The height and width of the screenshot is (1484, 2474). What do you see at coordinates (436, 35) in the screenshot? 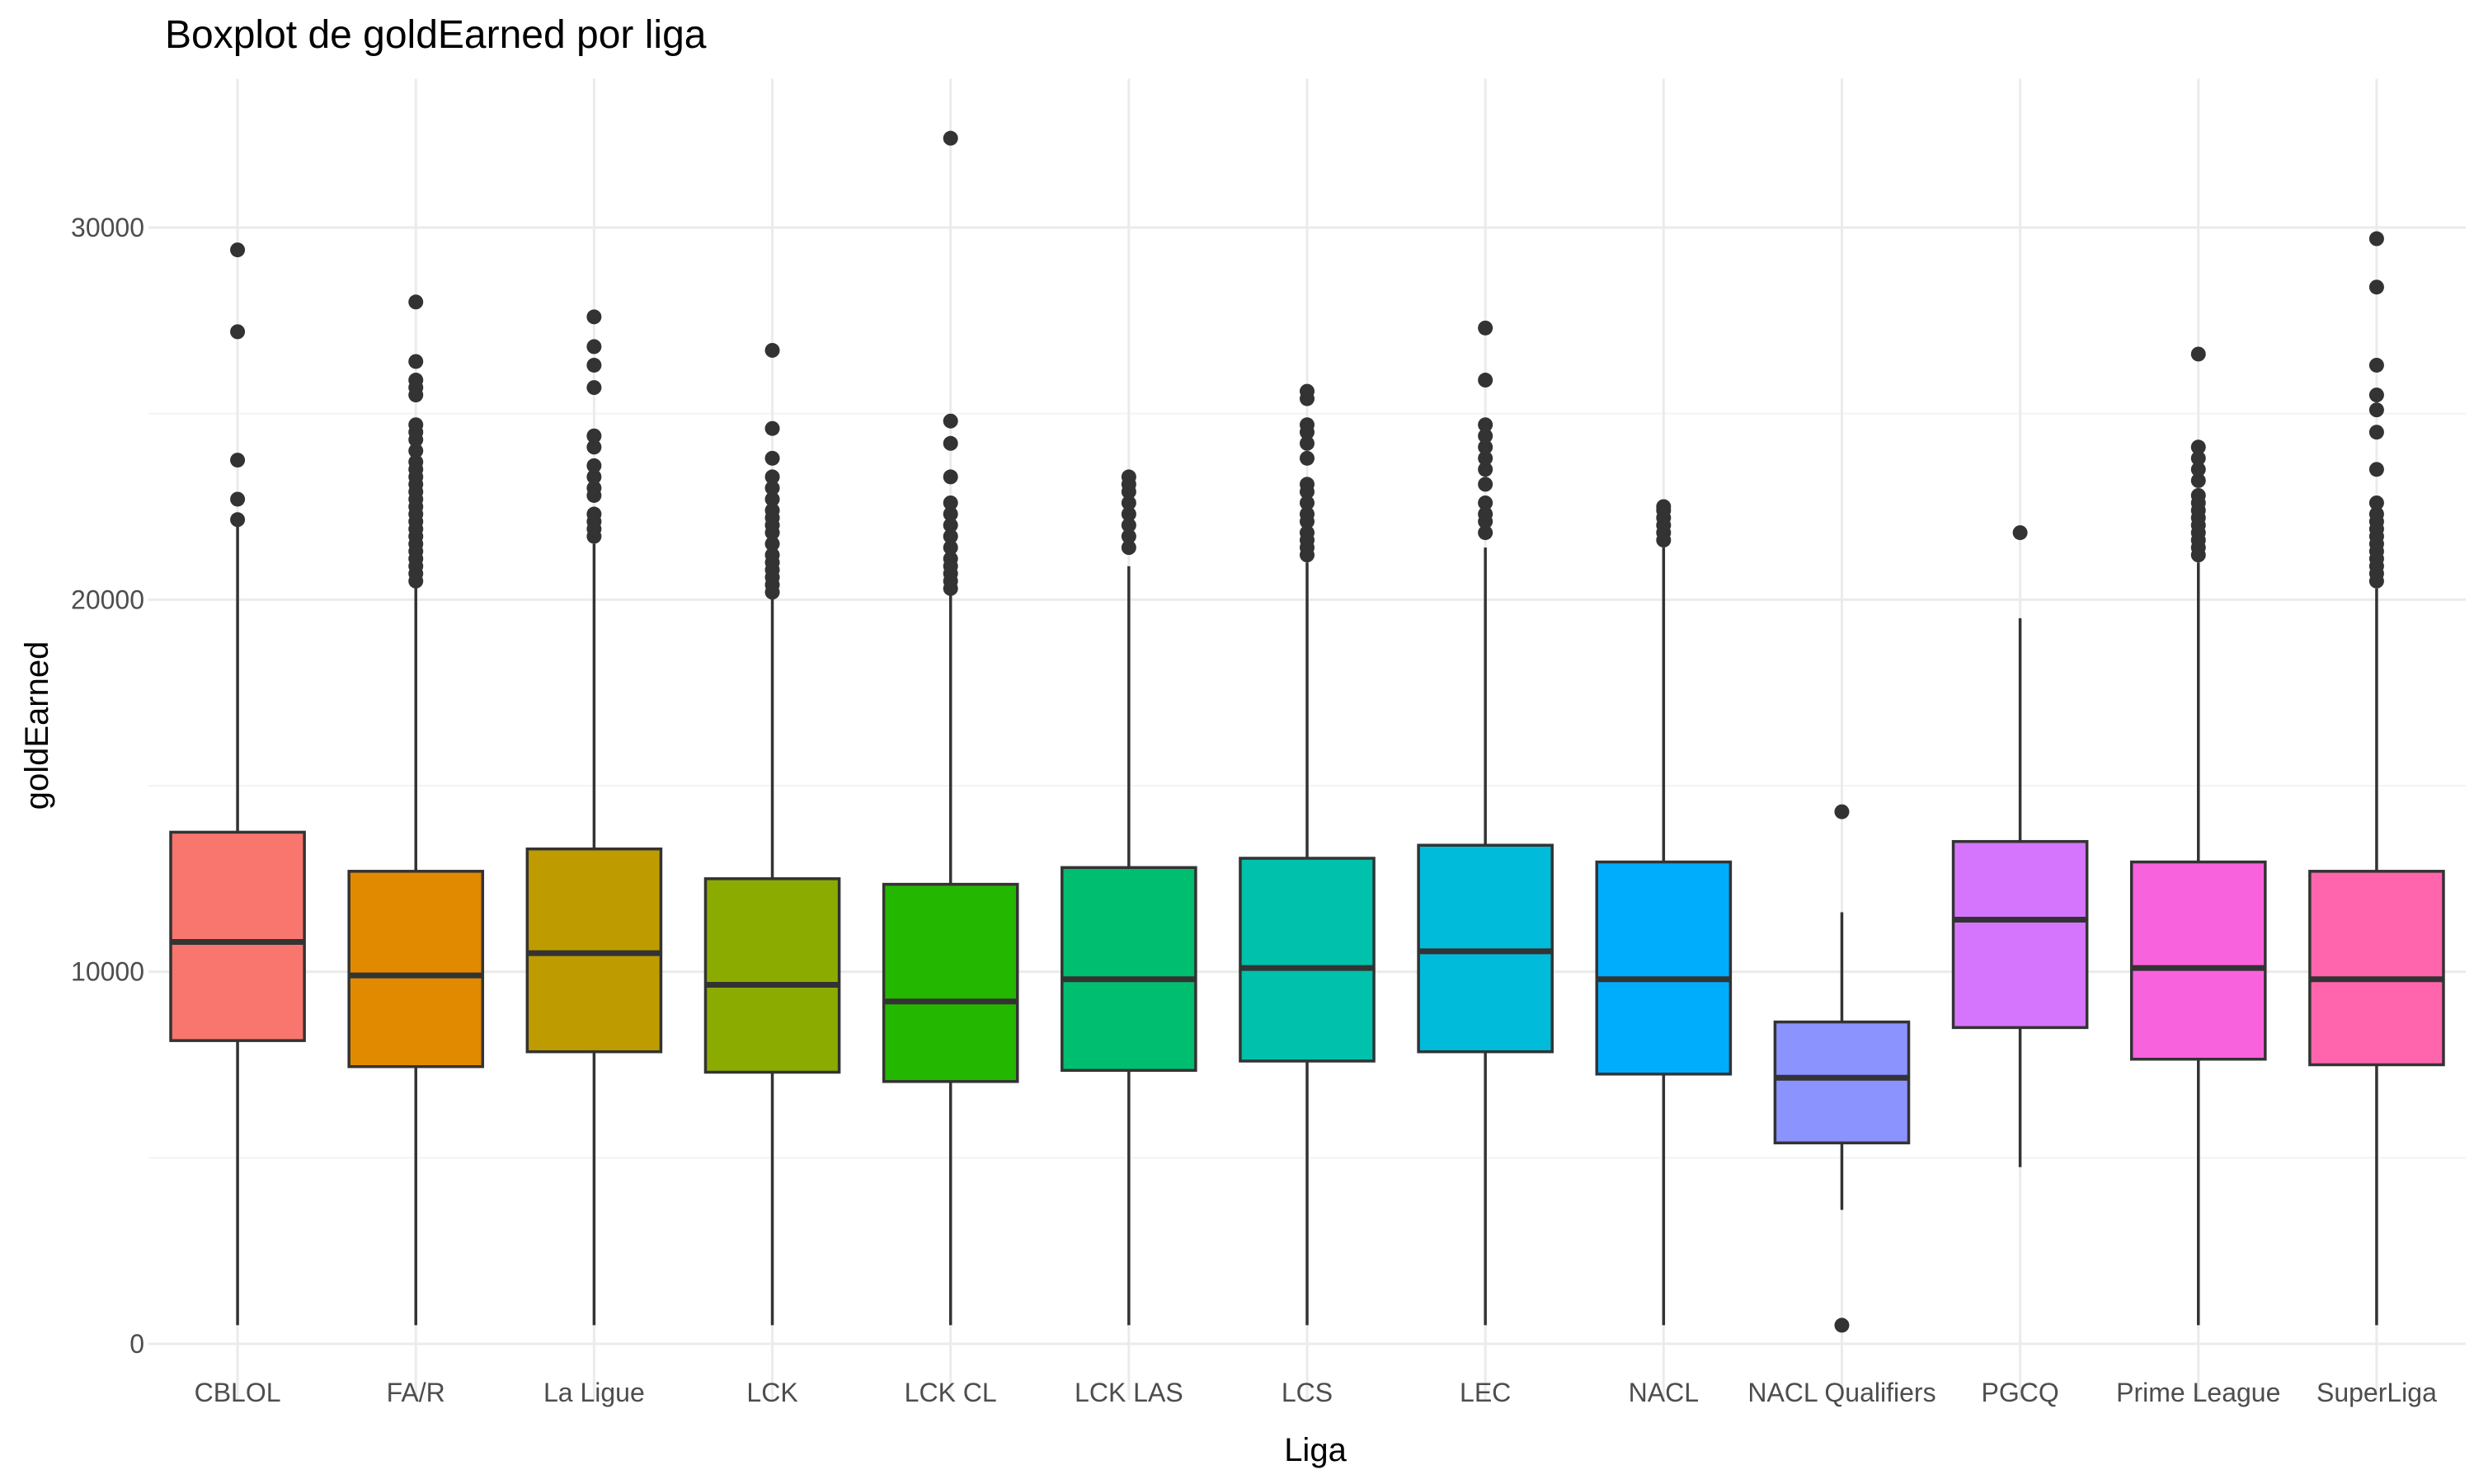
I see `chart-title: Boxplot de goldEarned por liga` at bounding box center [436, 35].